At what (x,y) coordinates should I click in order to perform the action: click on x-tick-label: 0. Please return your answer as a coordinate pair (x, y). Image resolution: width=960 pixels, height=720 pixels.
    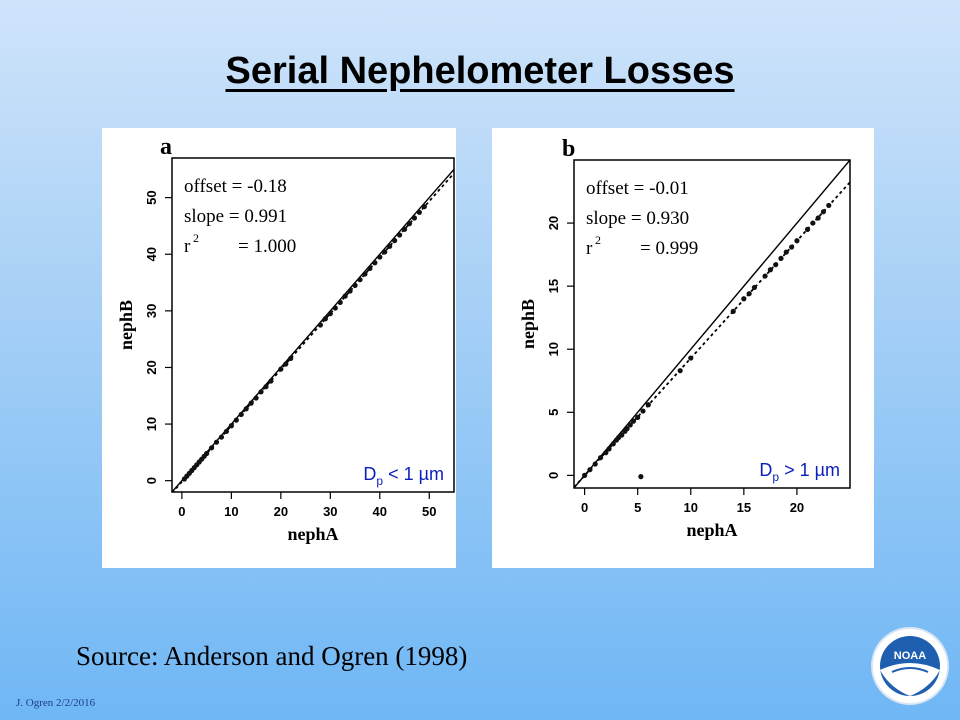
    Looking at the image, I should click on (181, 511).